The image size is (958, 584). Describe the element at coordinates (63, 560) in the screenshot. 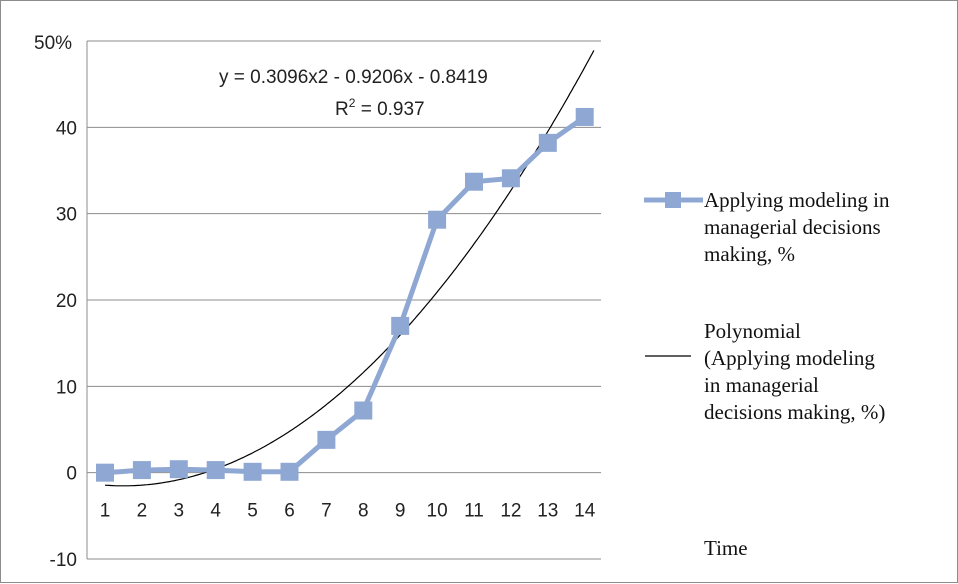

I see `y-tick-label: -10` at that location.